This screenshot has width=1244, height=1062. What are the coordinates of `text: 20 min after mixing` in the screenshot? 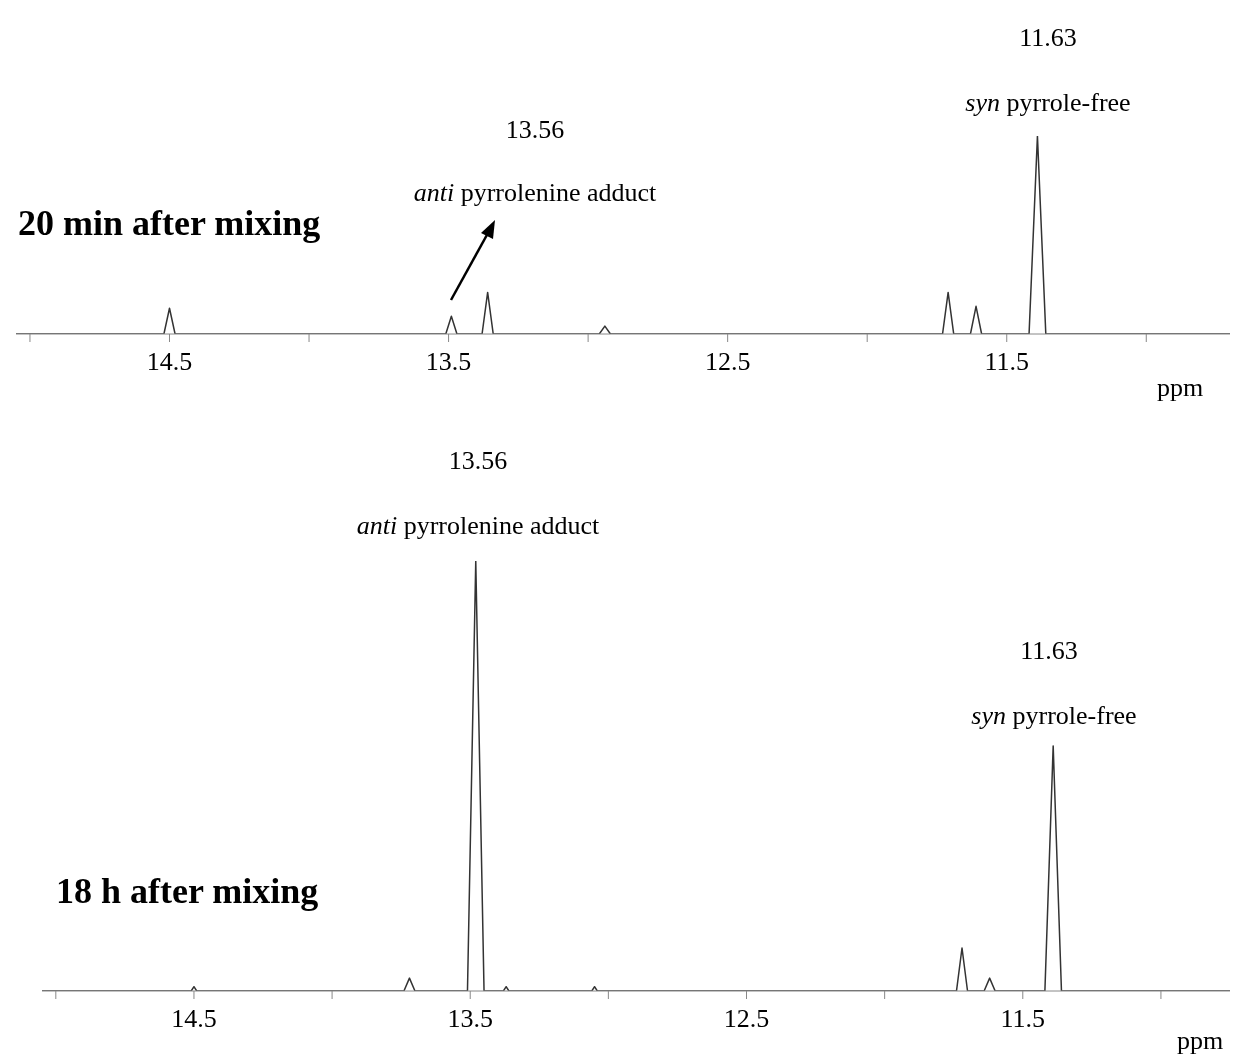 It's located at (169, 223).